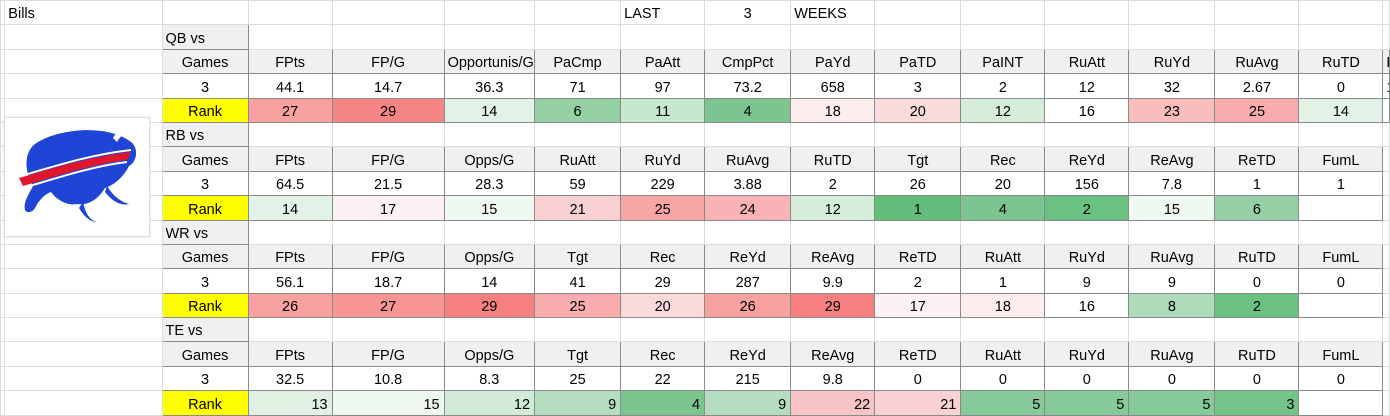  I want to click on rank-value: 3, so click(1257, 403).